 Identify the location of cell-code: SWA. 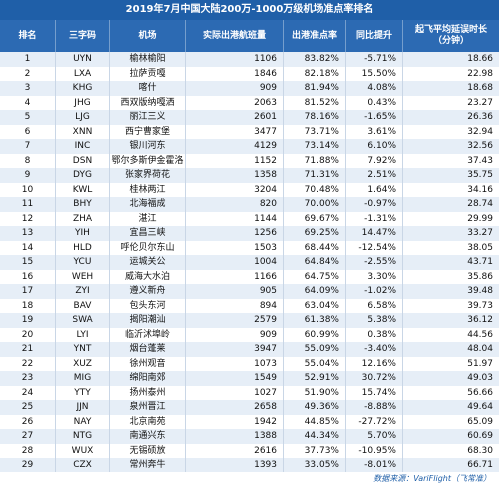
(83, 320).